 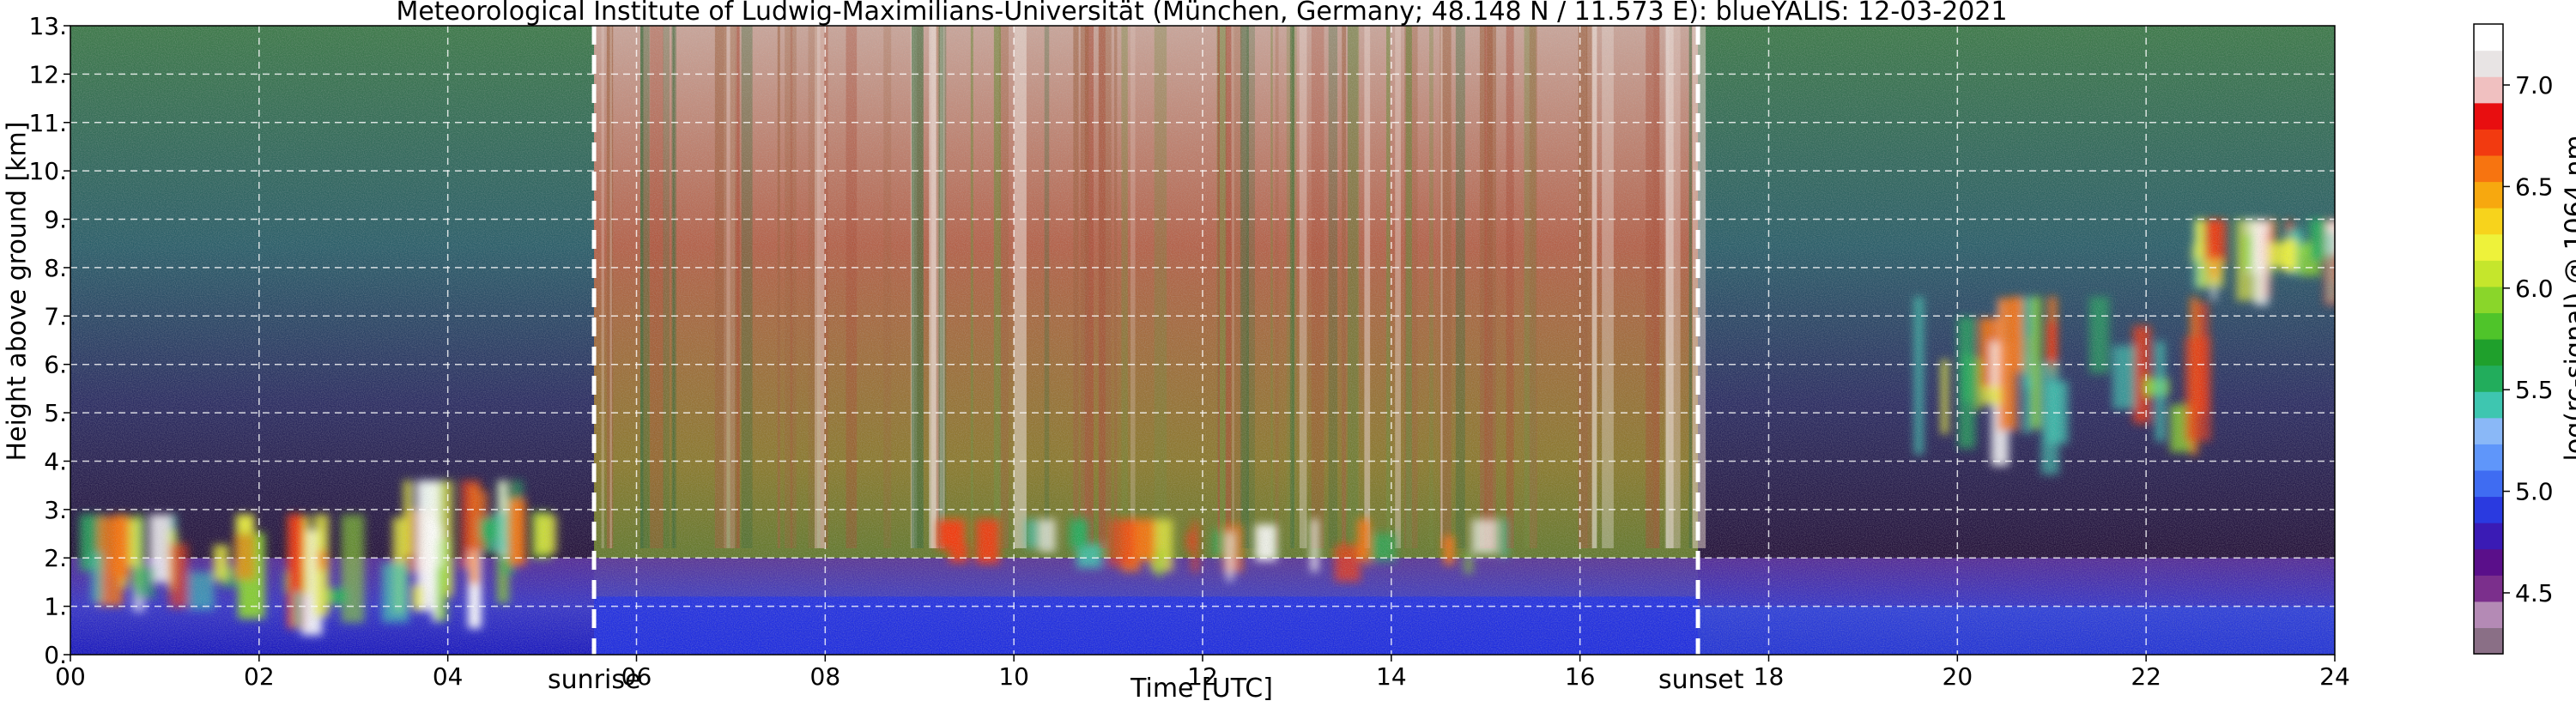 What do you see at coordinates (55, 655) in the screenshot?
I see `y-tick-label: 0.` at bounding box center [55, 655].